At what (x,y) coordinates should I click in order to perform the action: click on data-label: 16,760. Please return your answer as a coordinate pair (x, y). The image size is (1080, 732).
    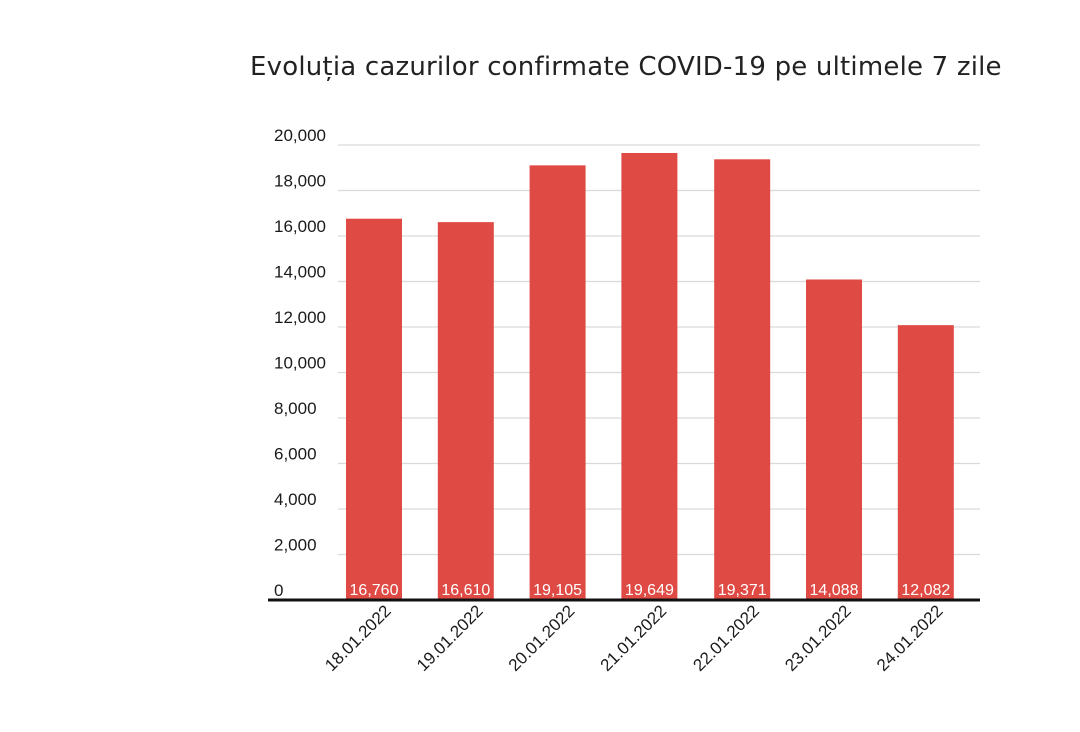
    Looking at the image, I should click on (374, 590).